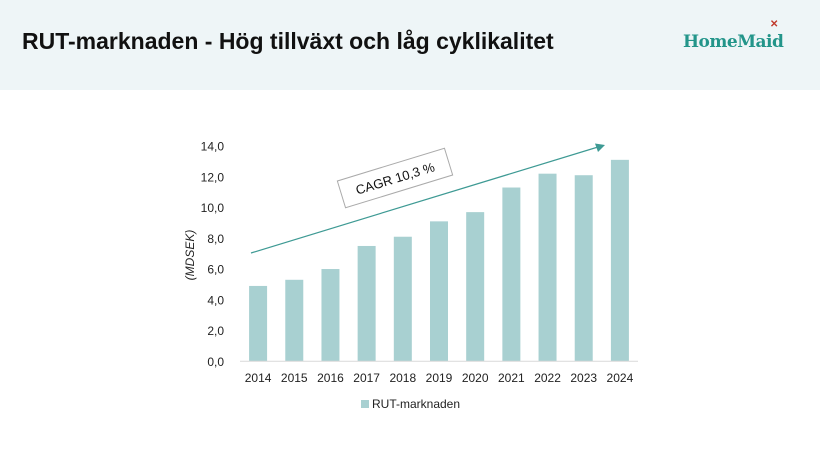 Image resolution: width=820 pixels, height=459 pixels. What do you see at coordinates (583, 378) in the screenshot?
I see `x-tick-label: 2023` at bounding box center [583, 378].